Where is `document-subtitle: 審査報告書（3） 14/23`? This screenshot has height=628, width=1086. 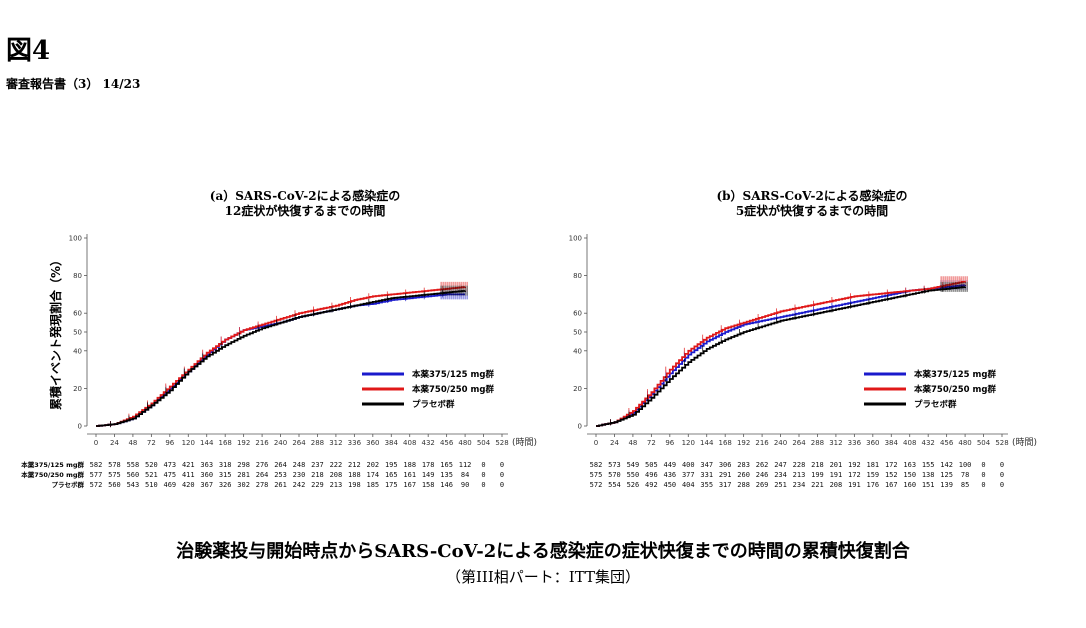 document-subtitle: 審査報告書（3） 14/23 is located at coordinates (73, 84).